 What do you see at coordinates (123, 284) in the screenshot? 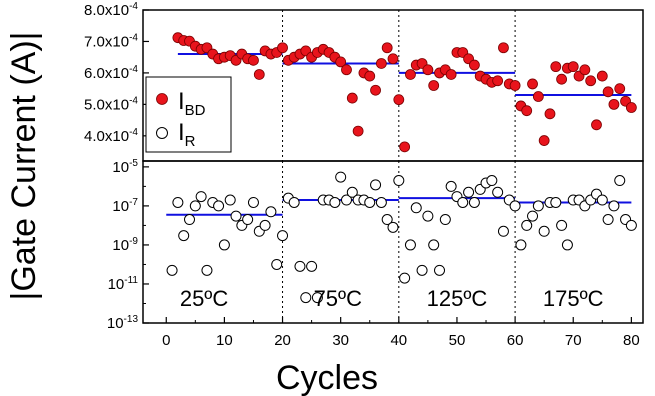
I see `bottom-y-tick-label: 10⁻¹¹` at bounding box center [123, 284].